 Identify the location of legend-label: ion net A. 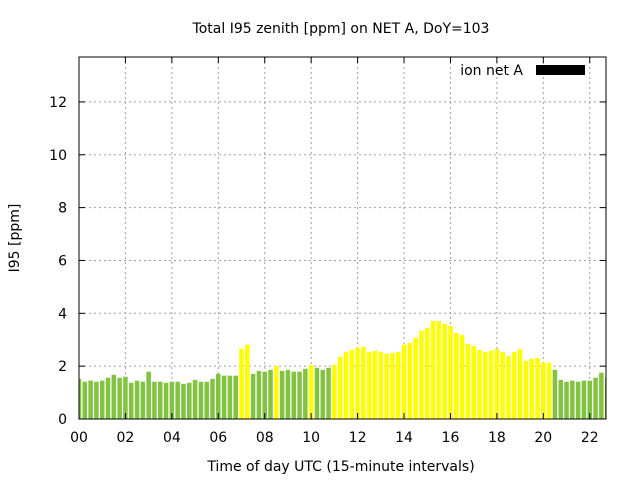
(491, 71).